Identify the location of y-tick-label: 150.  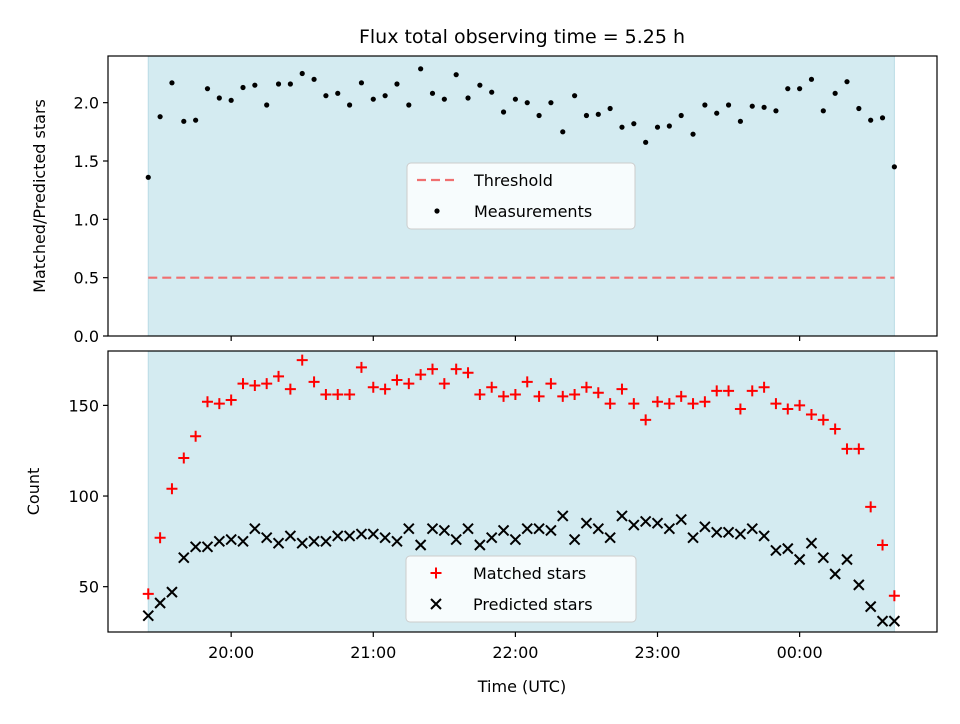
(83, 405).